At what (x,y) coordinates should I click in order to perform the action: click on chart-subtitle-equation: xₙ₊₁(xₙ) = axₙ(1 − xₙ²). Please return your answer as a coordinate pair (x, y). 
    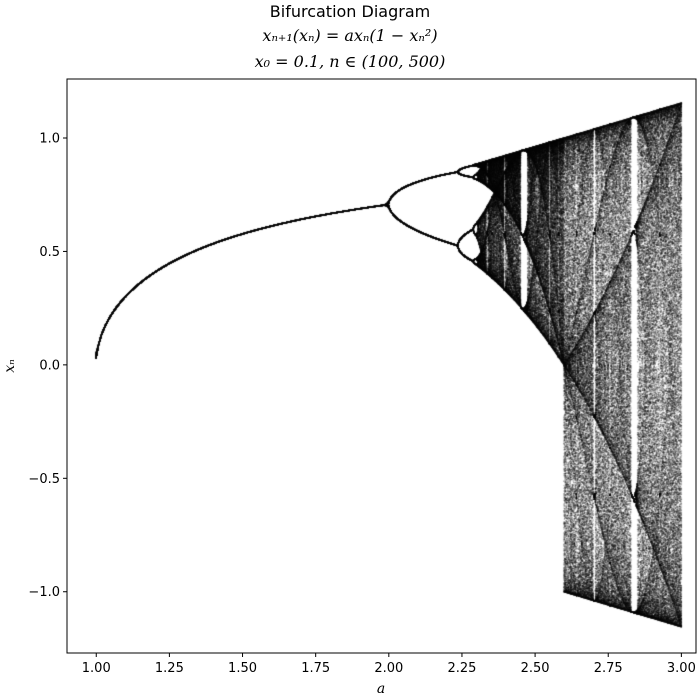
    Looking at the image, I should click on (350, 35).